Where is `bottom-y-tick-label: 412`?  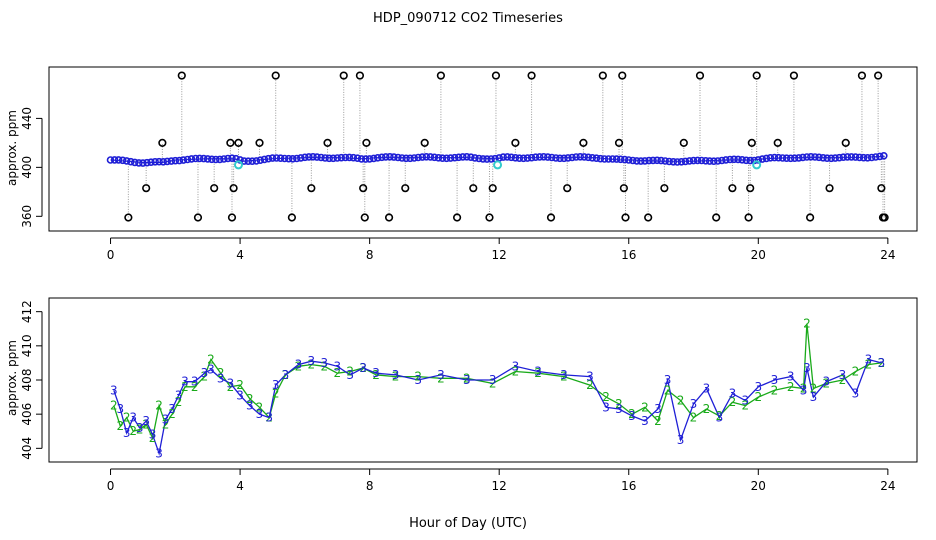 bottom-y-tick-label: 412 is located at coordinates (27, 311).